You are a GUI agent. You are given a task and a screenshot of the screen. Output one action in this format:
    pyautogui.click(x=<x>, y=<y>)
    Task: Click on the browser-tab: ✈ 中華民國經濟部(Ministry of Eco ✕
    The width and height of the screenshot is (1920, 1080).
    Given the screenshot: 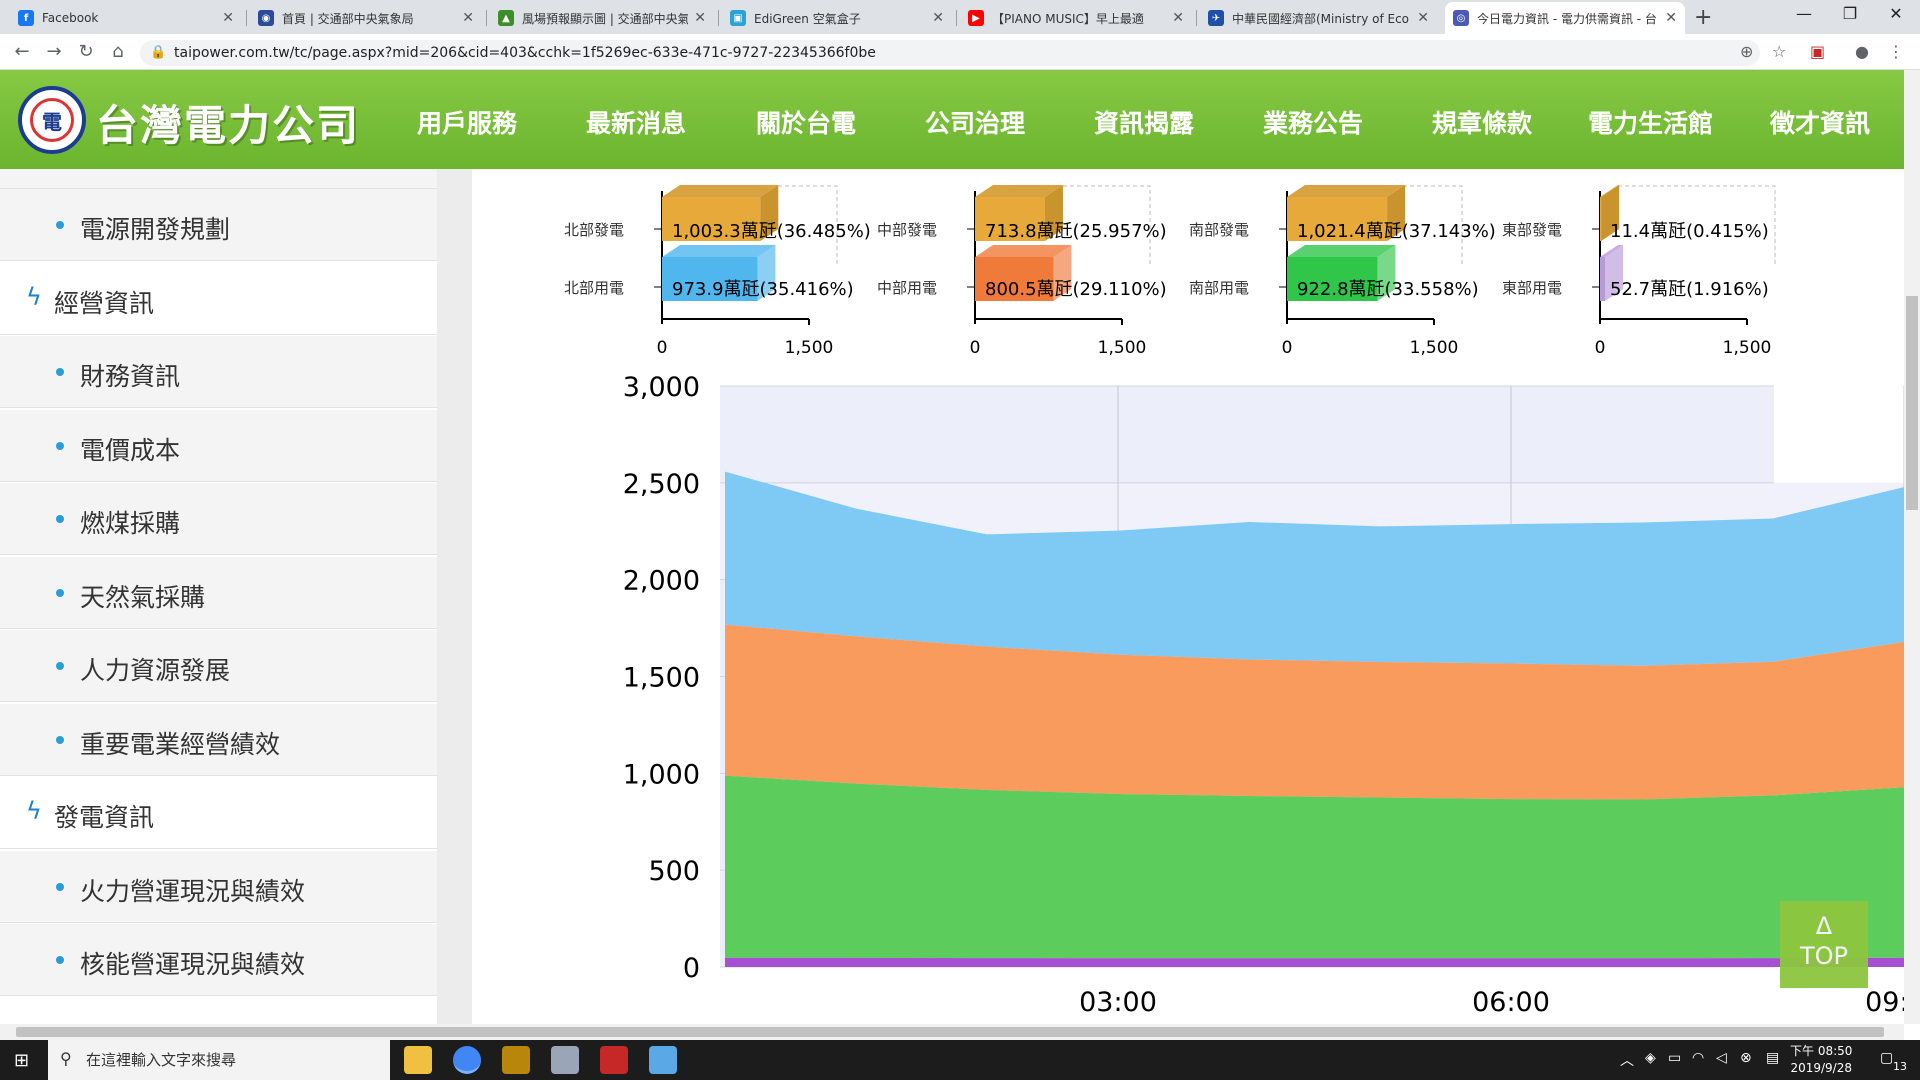 What is the action you would take?
    pyautogui.click(x=1318, y=18)
    